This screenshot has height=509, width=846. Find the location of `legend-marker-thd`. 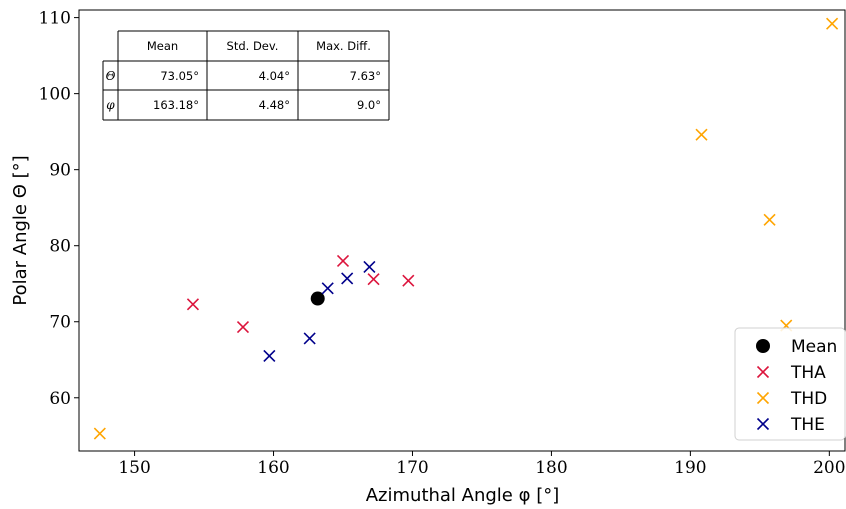

legend-marker-thd is located at coordinates (763, 398).